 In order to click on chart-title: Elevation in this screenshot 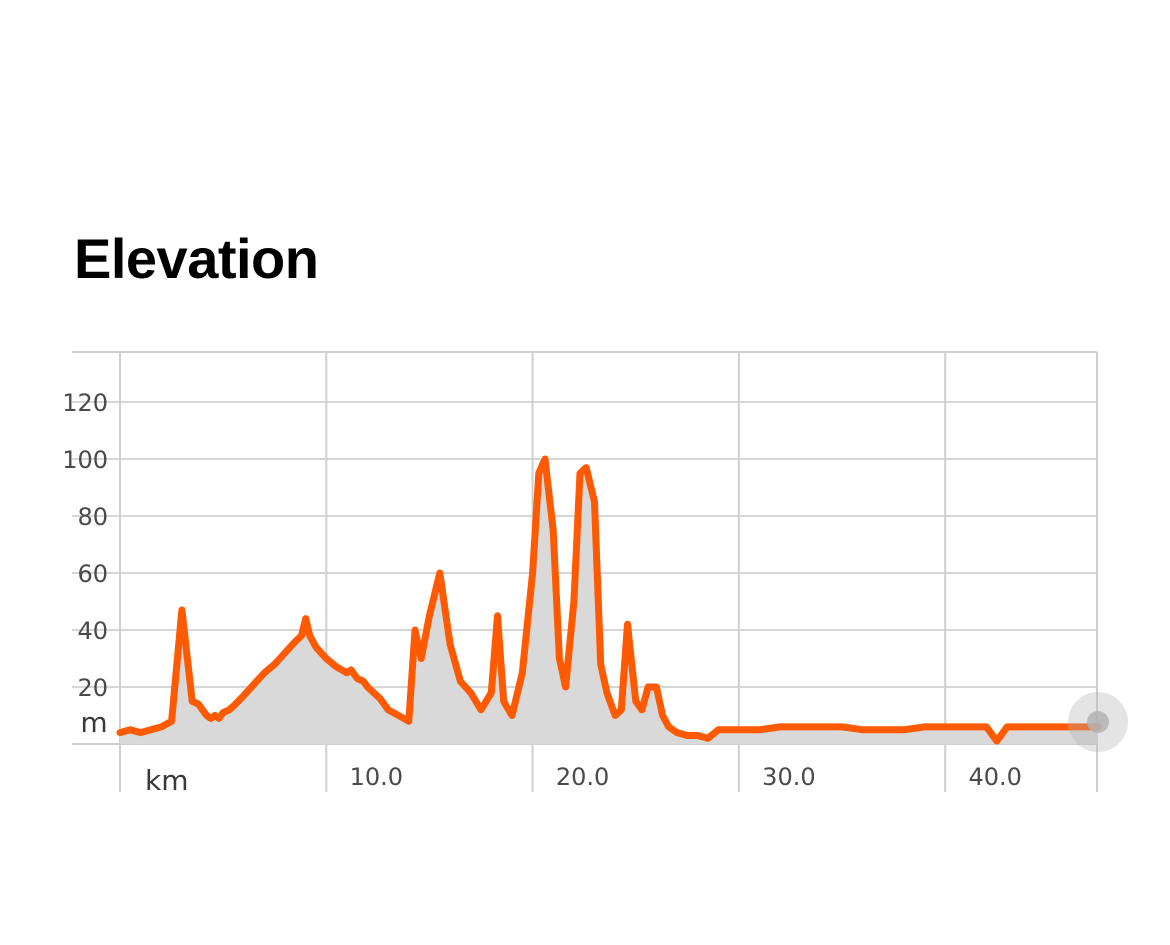, I will do `click(196, 258)`.